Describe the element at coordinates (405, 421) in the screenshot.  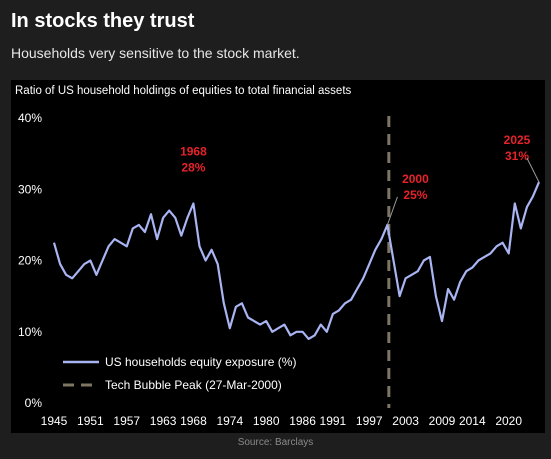
I see `x-tick-label: 2003` at that location.